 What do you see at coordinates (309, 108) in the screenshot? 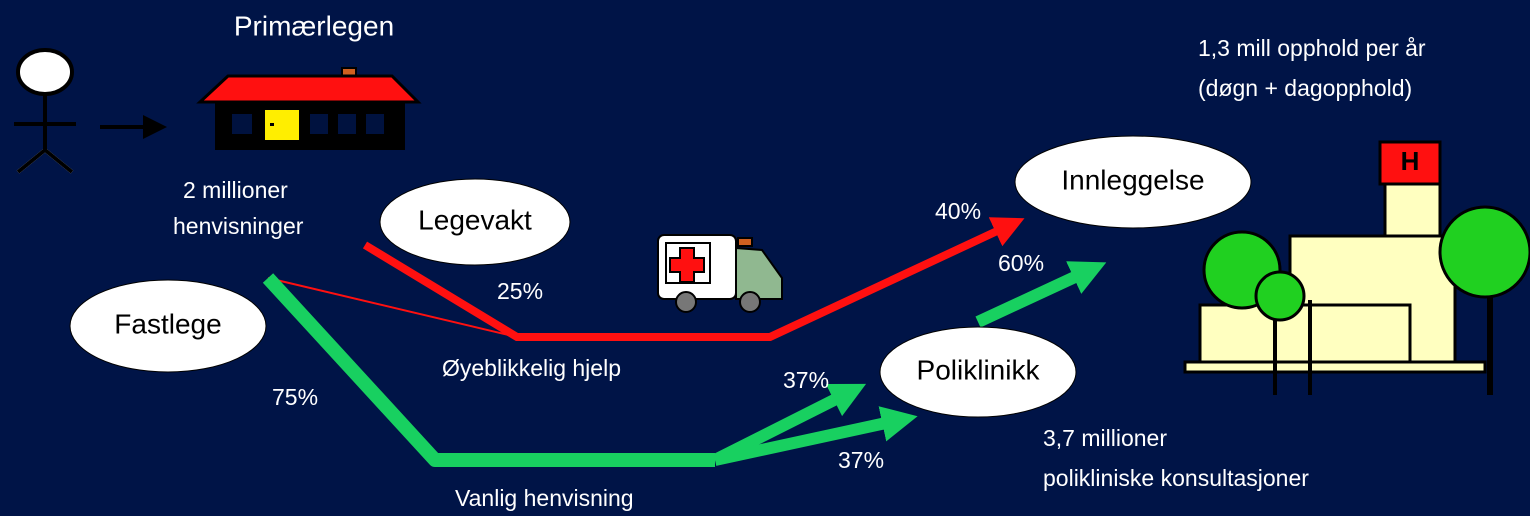
I see `clinic-icon` at bounding box center [309, 108].